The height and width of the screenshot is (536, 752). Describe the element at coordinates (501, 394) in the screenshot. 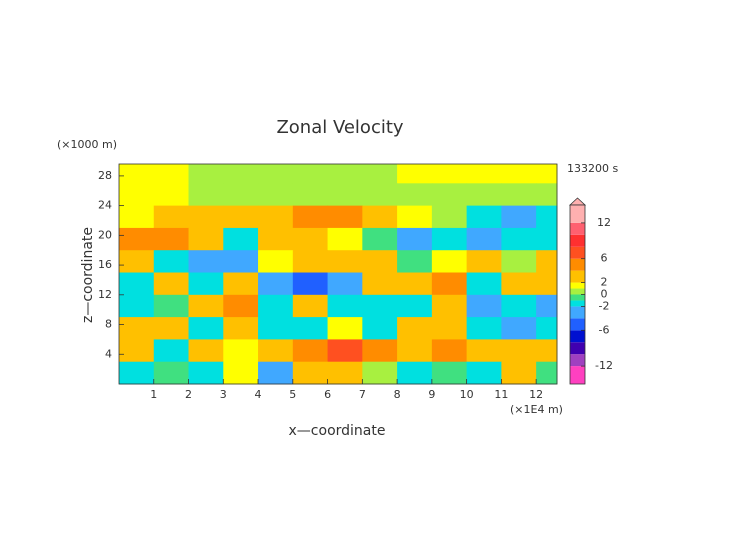

I see `x-tick-label: 11` at that location.